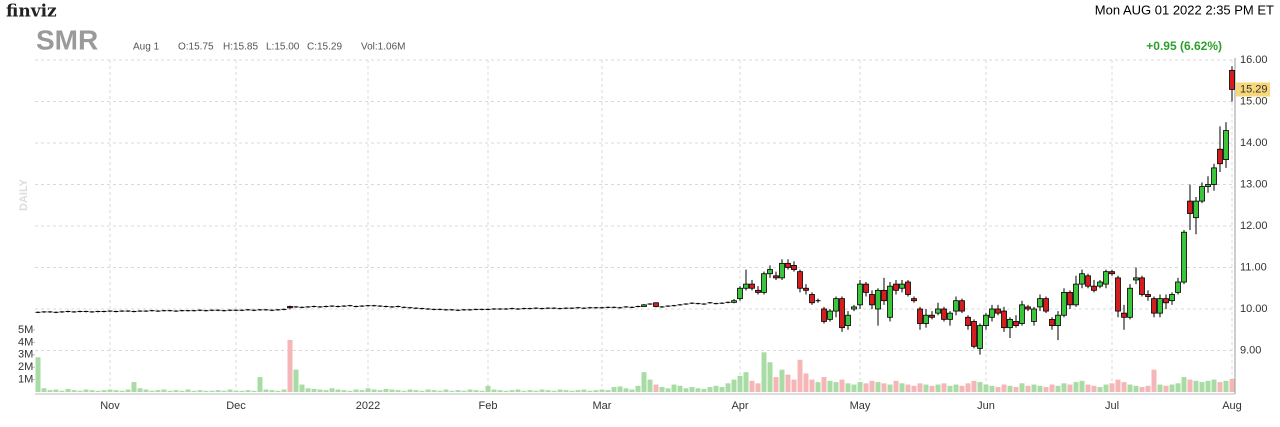  I want to click on x-tick-label: Mar, so click(602, 406).